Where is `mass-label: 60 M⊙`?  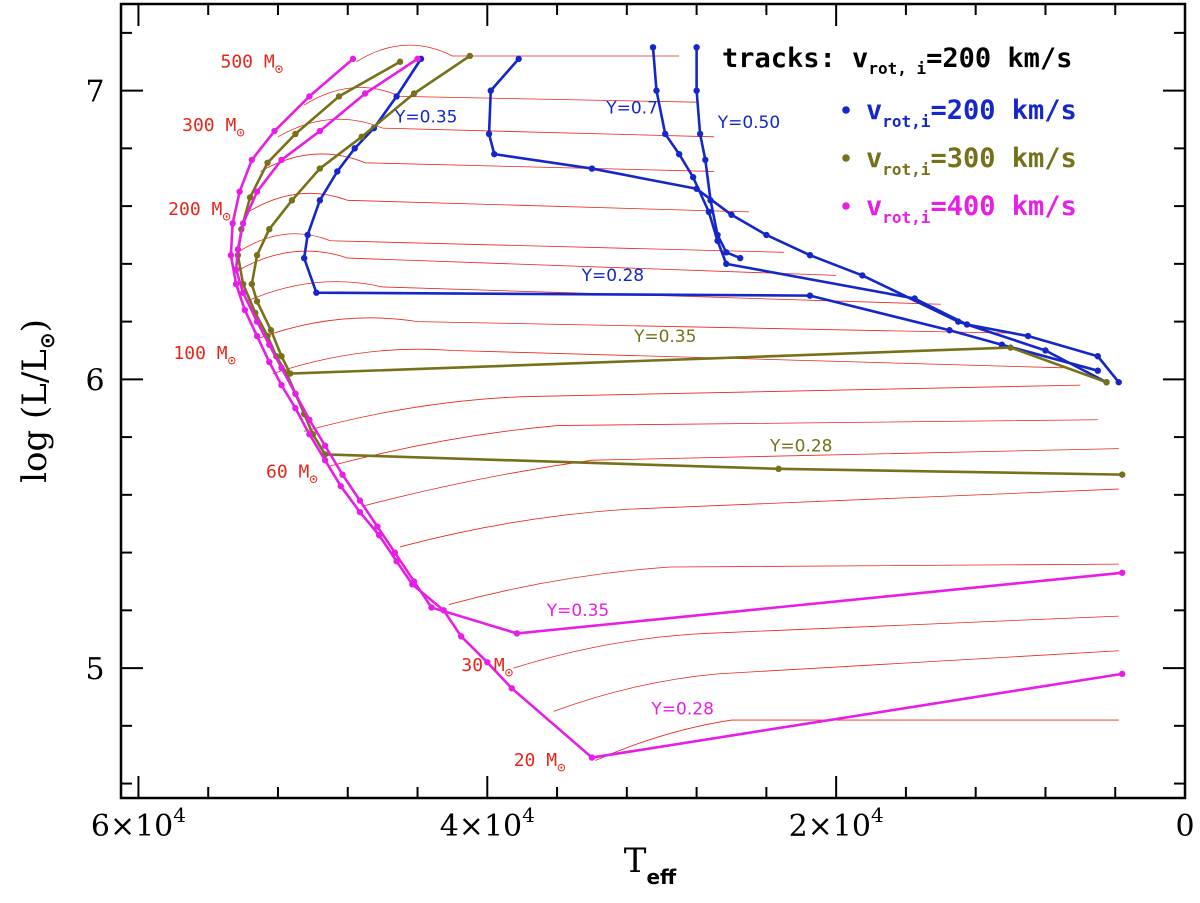
mass-label: 60 M⊙ is located at coordinates (292, 475).